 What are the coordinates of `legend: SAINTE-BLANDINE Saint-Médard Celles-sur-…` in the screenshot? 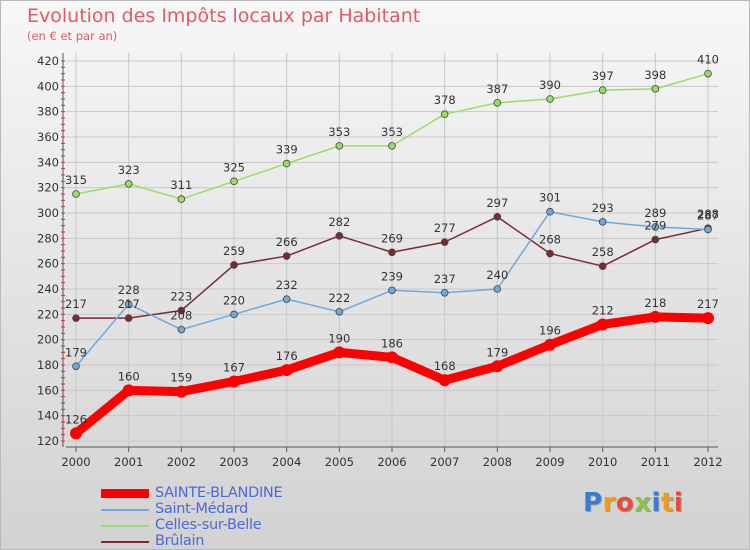 It's located at (231, 517).